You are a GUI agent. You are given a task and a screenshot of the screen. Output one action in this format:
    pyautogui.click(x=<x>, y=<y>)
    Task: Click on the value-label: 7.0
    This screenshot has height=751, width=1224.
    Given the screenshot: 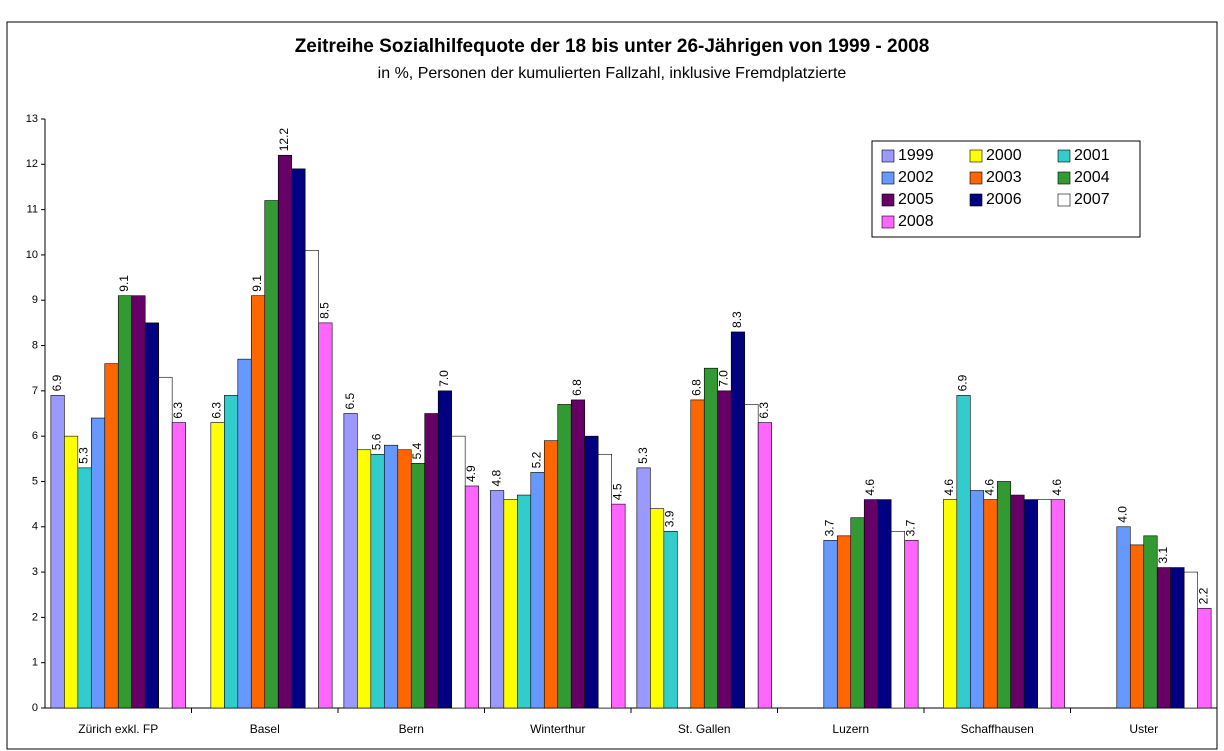 What is the action you would take?
    pyautogui.click(x=724, y=378)
    